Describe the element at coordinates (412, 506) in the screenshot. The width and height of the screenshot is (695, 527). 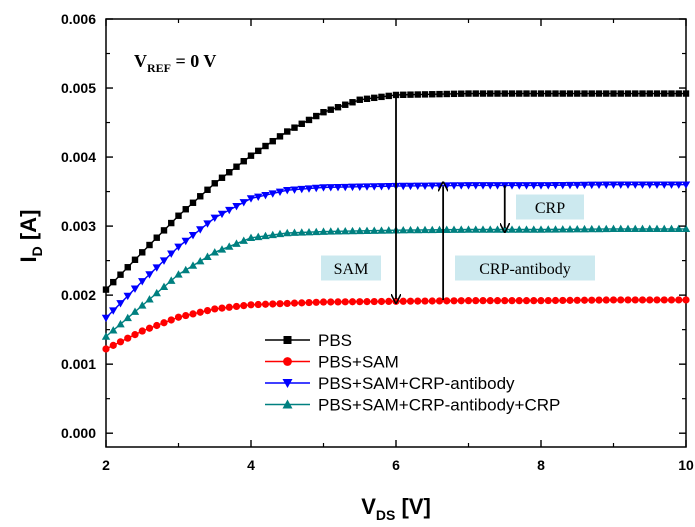
I see `x-axis-title-unit: [V]` at that location.